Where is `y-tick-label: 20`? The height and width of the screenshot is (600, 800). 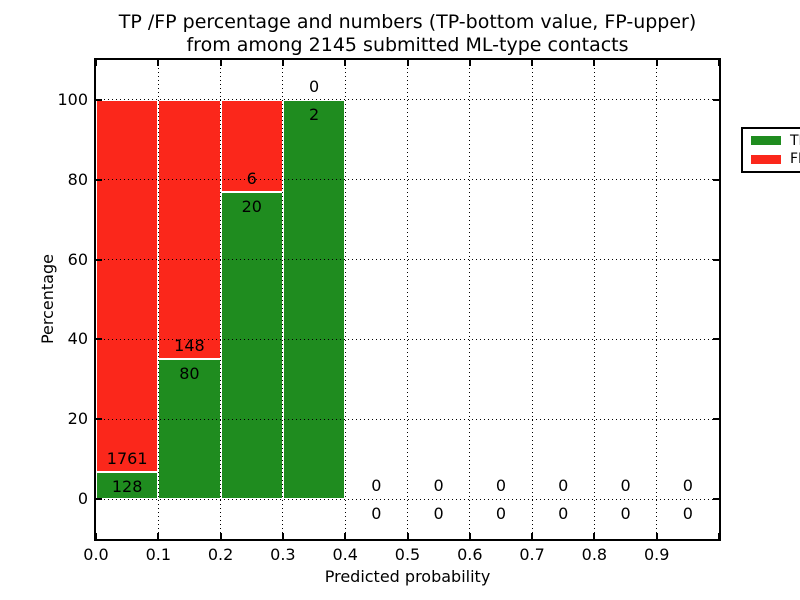 y-tick-label: 20 is located at coordinates (77, 419).